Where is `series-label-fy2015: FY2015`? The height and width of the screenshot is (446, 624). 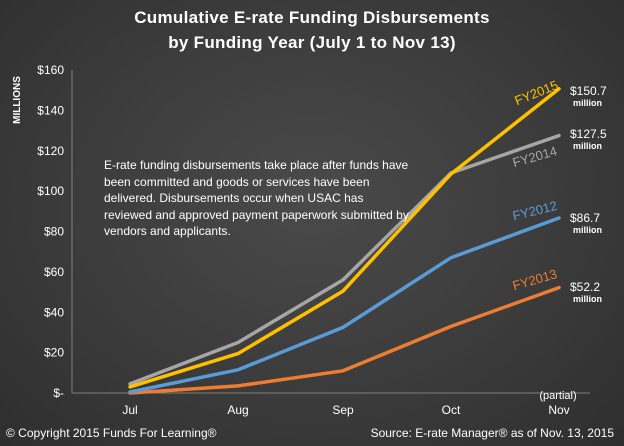
series-label-fy2015: FY2015 is located at coordinates (536, 92).